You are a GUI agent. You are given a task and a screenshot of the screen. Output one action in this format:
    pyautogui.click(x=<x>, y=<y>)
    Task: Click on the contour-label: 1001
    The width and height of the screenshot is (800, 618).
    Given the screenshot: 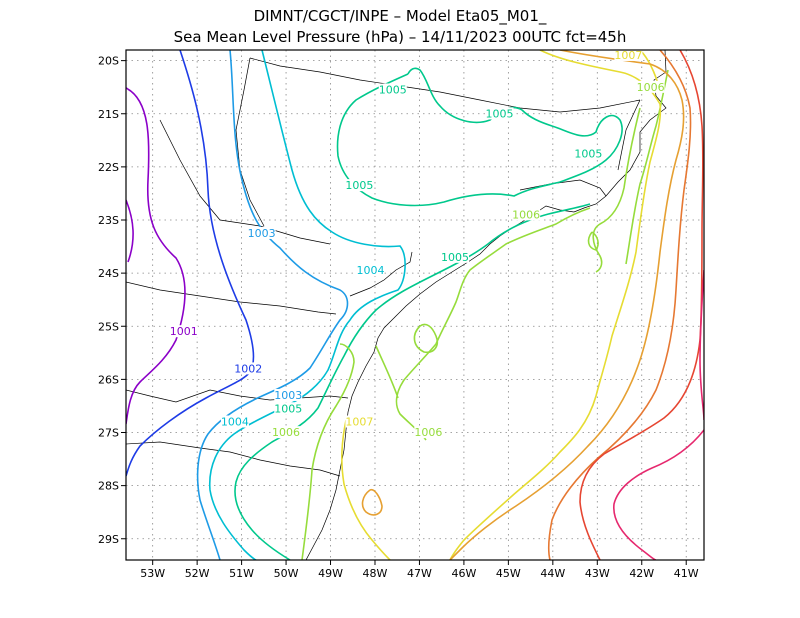 What is the action you would take?
    pyautogui.click(x=184, y=331)
    